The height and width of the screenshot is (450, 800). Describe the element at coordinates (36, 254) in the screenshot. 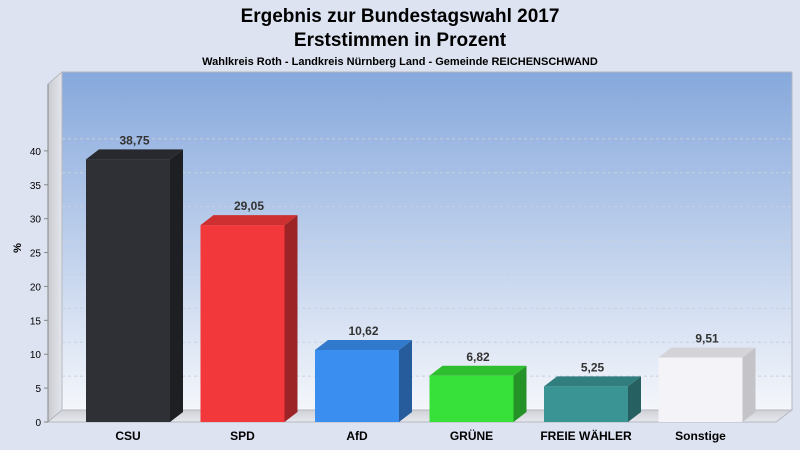

I see `y-tick-label: 25` at that location.